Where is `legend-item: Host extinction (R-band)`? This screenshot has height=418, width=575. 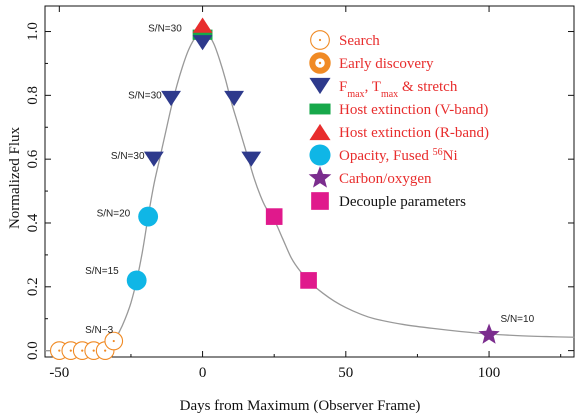
legend-item: Host extinction (R-band) is located at coordinates (399, 132).